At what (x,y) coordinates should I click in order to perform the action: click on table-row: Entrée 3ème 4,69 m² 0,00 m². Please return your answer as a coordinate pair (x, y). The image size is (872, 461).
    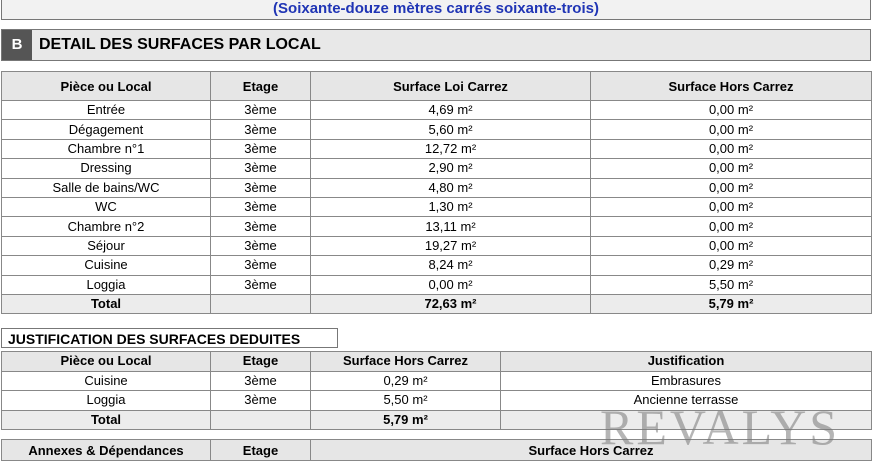
    Looking at the image, I should click on (436, 110).